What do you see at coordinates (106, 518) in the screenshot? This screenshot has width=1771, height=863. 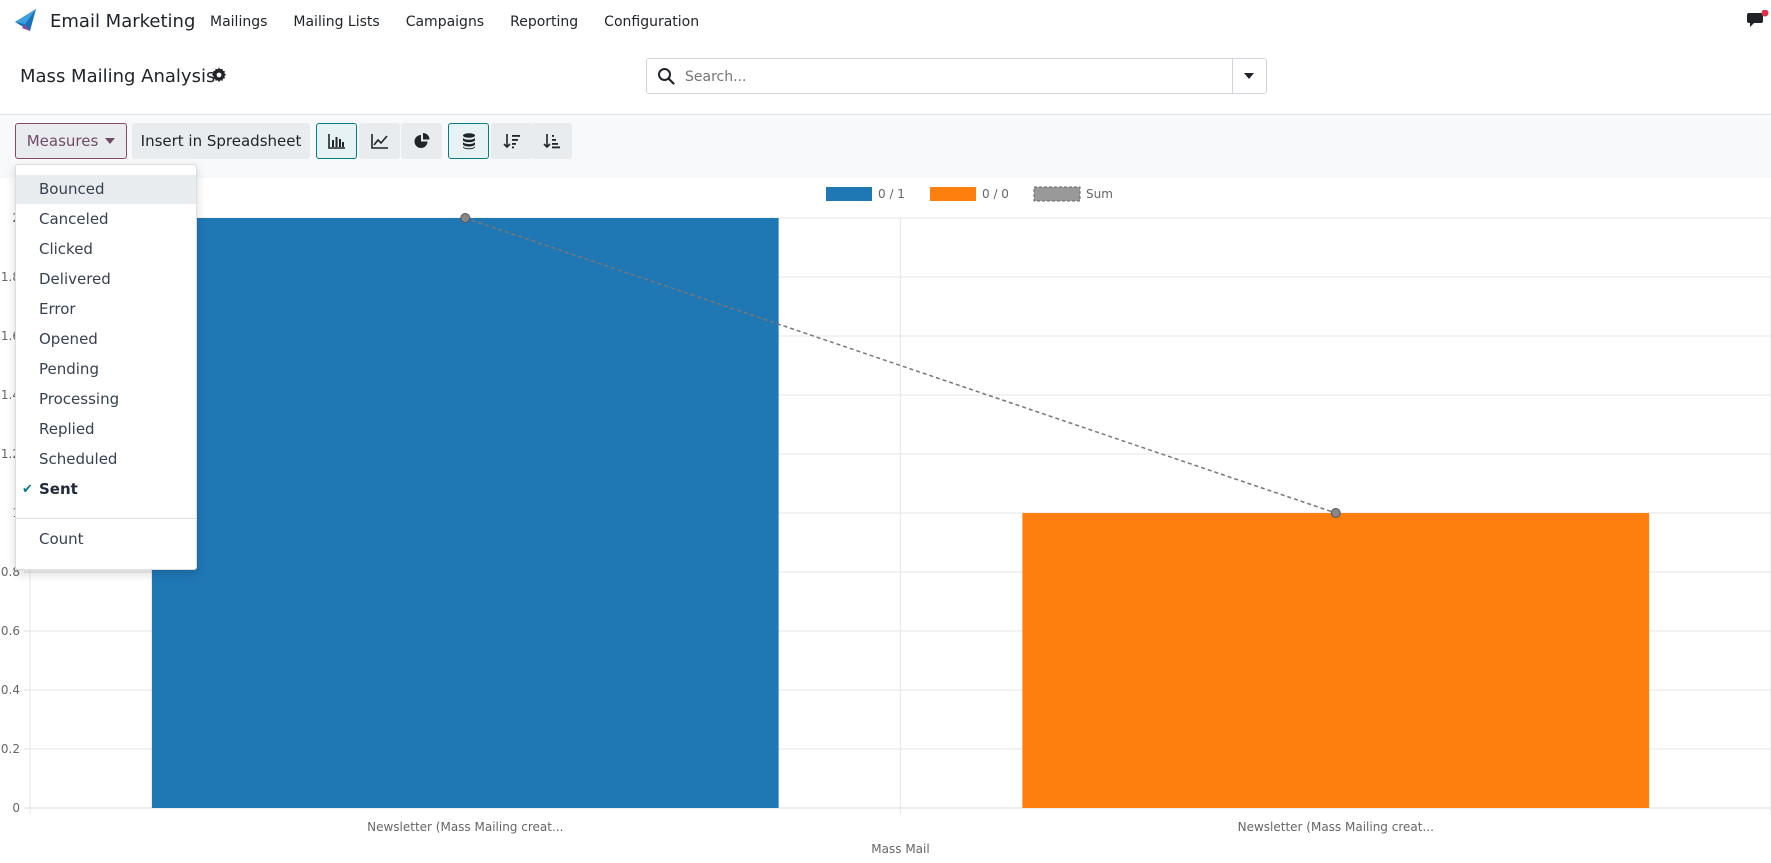 I see `dropdown-divider` at bounding box center [106, 518].